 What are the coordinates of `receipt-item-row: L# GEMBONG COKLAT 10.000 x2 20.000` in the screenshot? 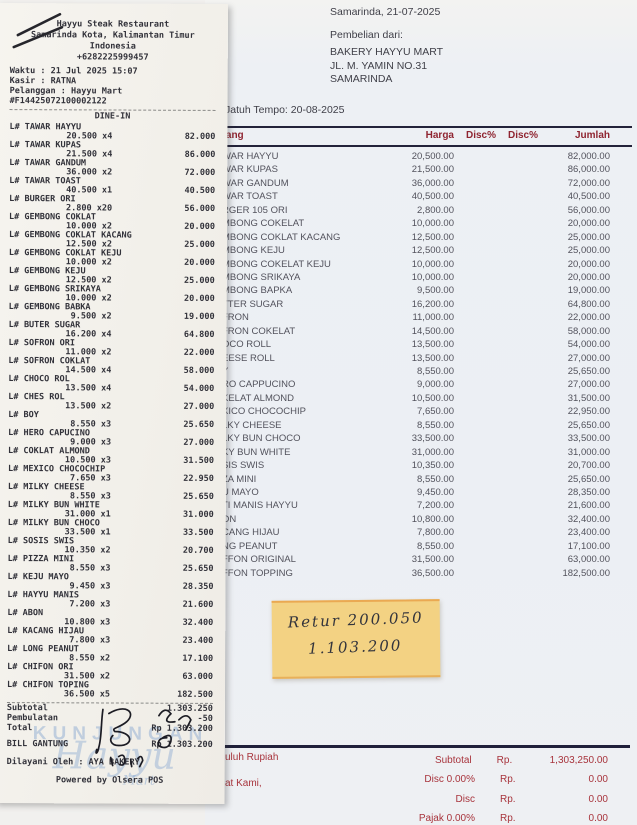 It's located at (112, 222).